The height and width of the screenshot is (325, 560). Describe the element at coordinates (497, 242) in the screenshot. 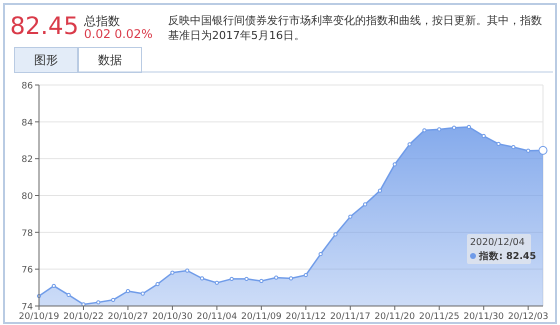

I see `annotation: 2020/12/04` at that location.